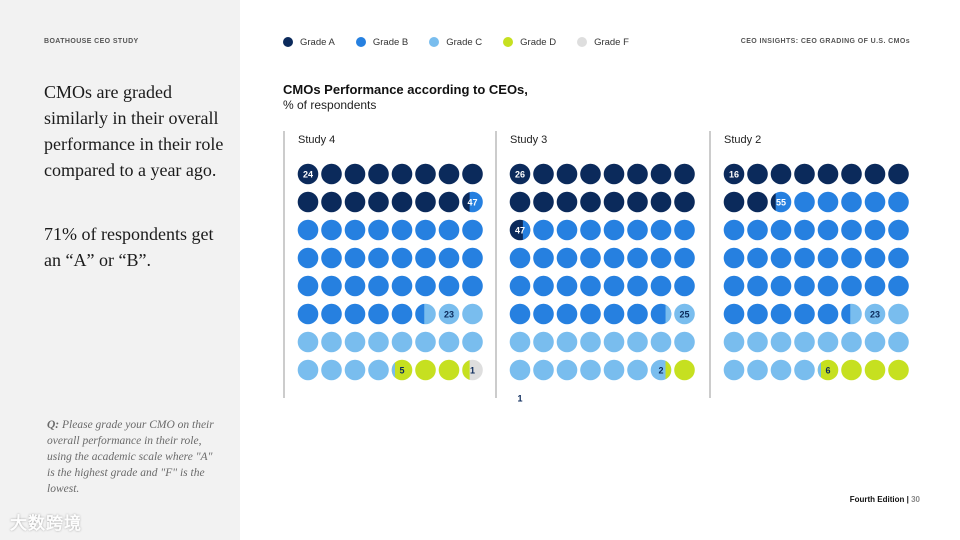  Describe the element at coordinates (472, 202) in the screenshot. I see `data-label-grade-b: 47` at that location.